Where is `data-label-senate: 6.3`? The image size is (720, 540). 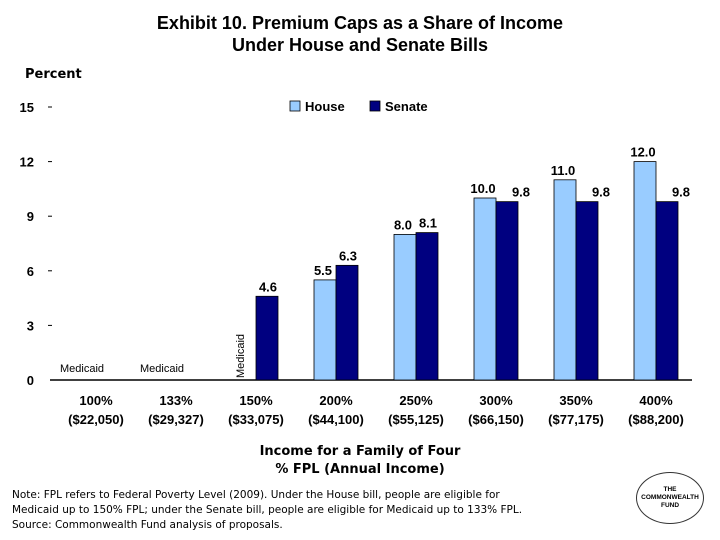
data-label-senate: 6.3 is located at coordinates (348, 255).